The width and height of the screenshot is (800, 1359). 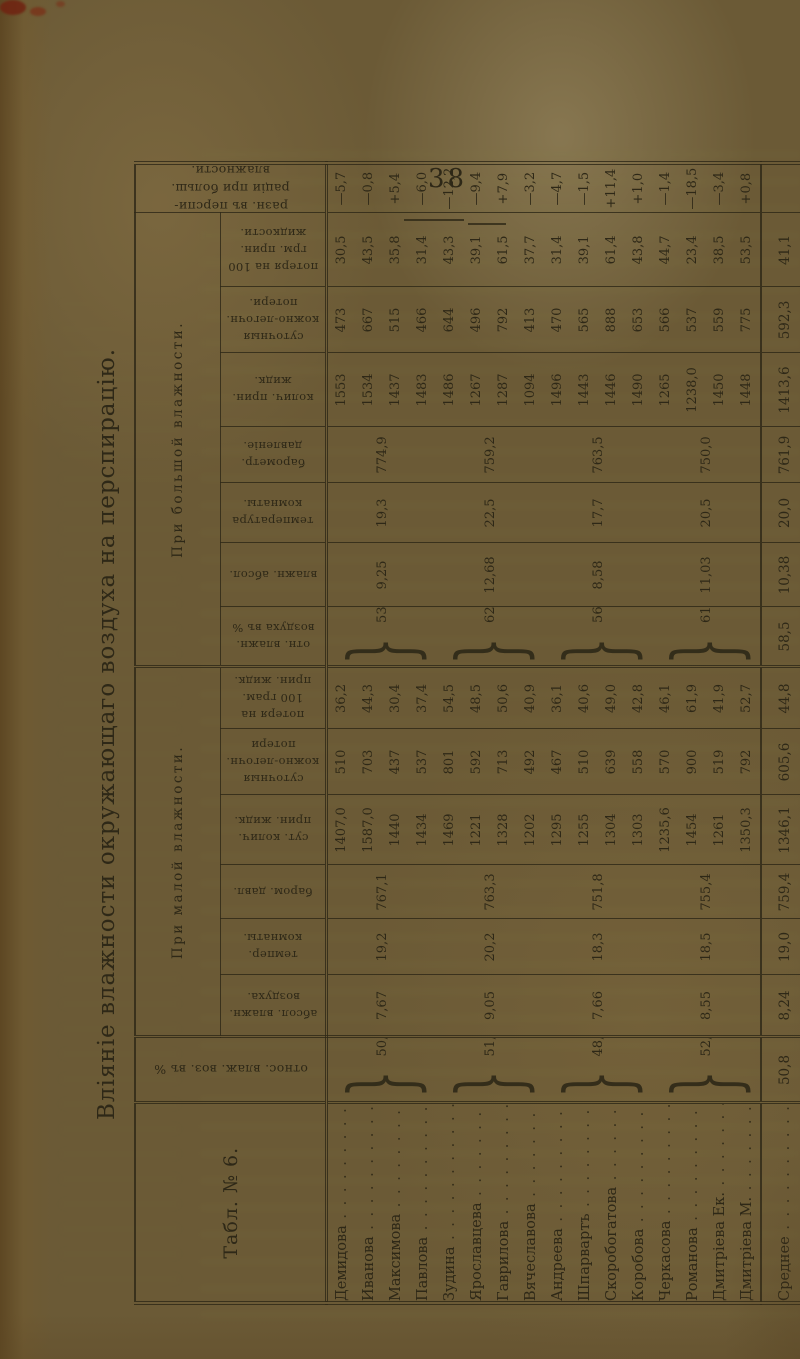 I want to click on person-name: Зудина . . . . . . . . . . . . . . ., so click(x=449, y=1203).